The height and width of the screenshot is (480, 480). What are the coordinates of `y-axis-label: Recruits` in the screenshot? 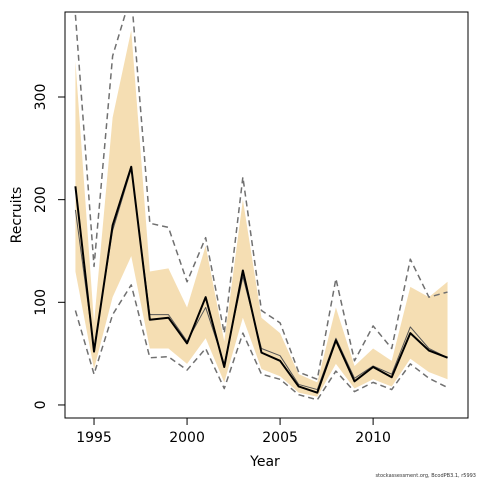 It's located at (17, 215).